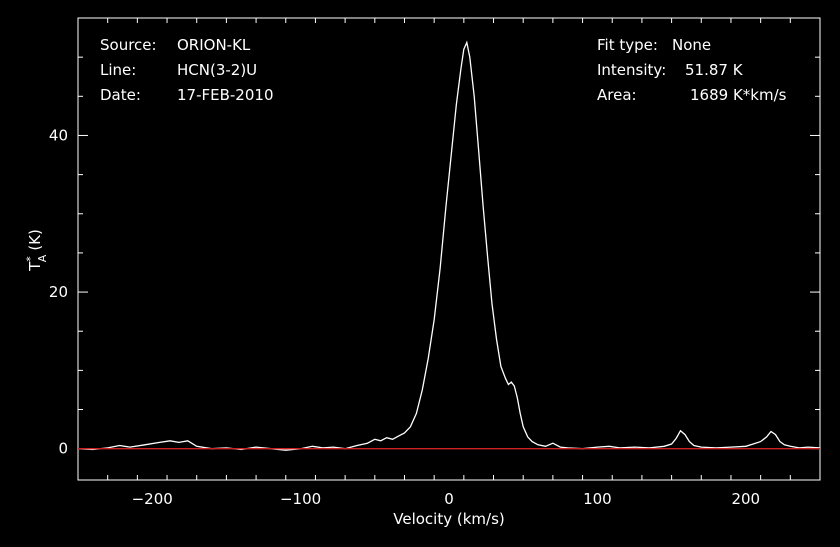  What do you see at coordinates (120, 95) in the screenshot?
I see `date-label: Date:` at bounding box center [120, 95].